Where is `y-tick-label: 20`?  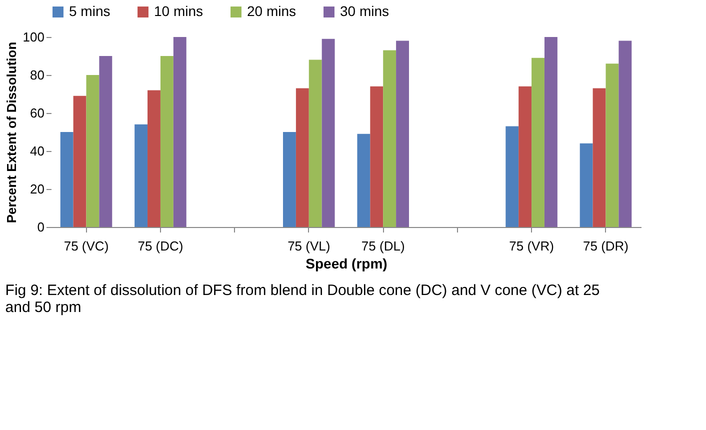
y-tick-label: 20 is located at coordinates (37, 189).